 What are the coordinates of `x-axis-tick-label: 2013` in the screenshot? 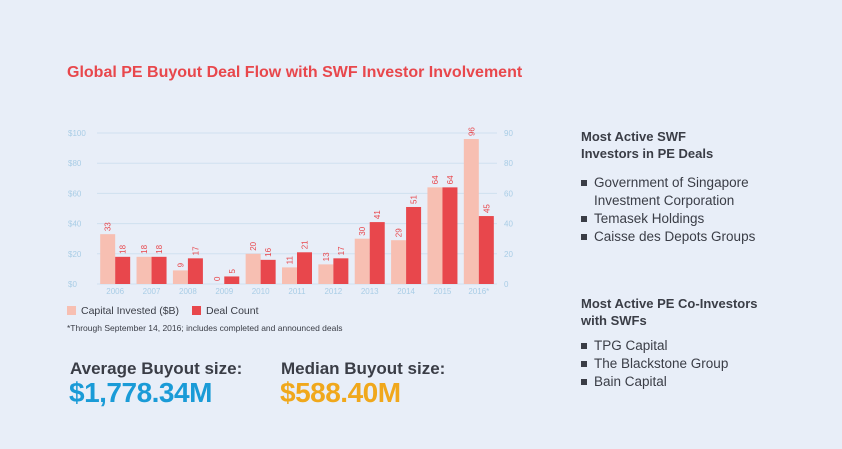 It's located at (370, 291).